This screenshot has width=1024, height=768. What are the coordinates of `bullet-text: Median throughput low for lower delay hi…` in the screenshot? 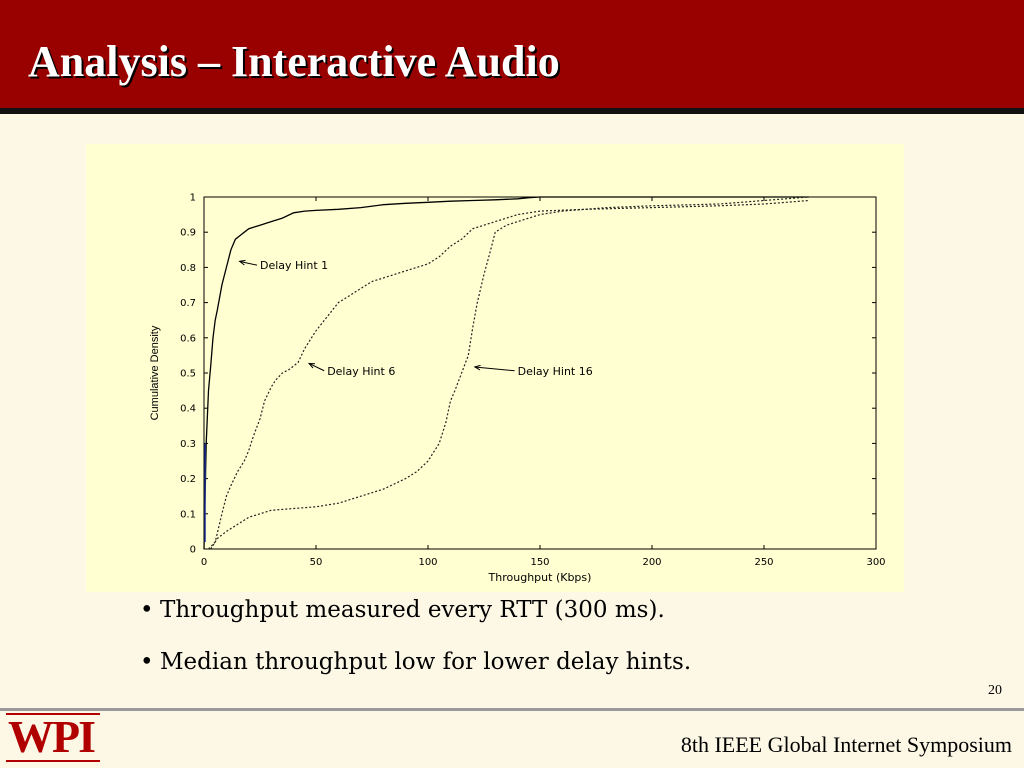 It's located at (426, 662).